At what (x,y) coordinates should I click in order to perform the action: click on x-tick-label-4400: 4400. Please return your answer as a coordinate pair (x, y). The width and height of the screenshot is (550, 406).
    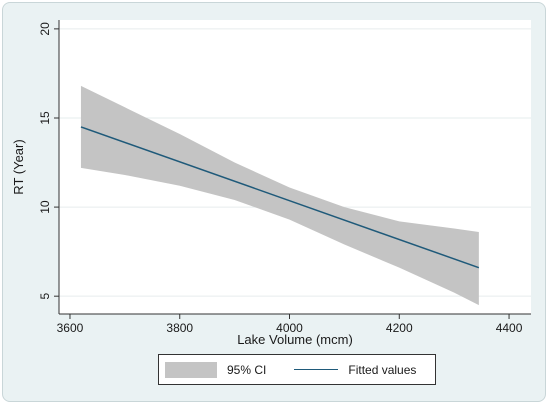
    Looking at the image, I should click on (509, 328).